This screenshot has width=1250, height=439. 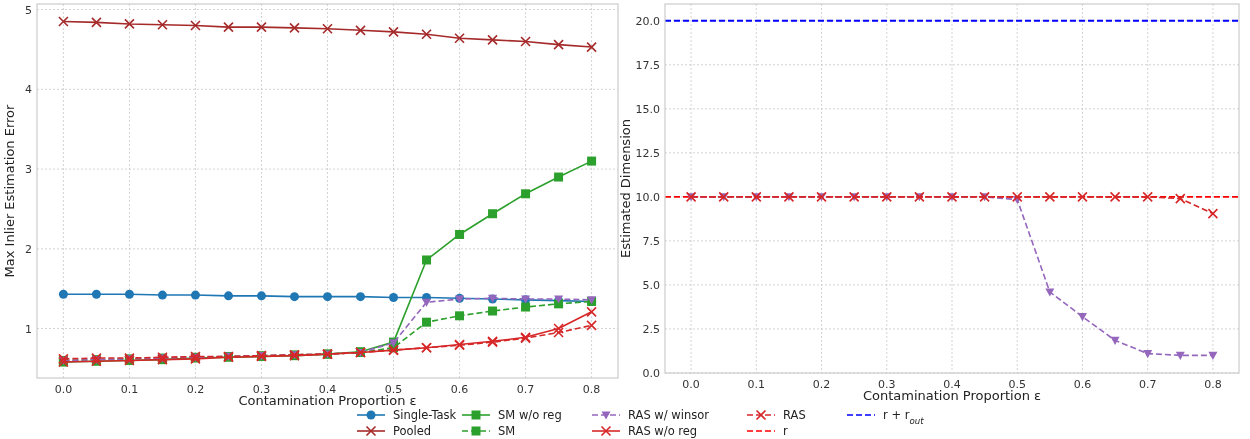 What do you see at coordinates (28, 170) in the screenshot?
I see `y-tick-label: 3` at bounding box center [28, 170].